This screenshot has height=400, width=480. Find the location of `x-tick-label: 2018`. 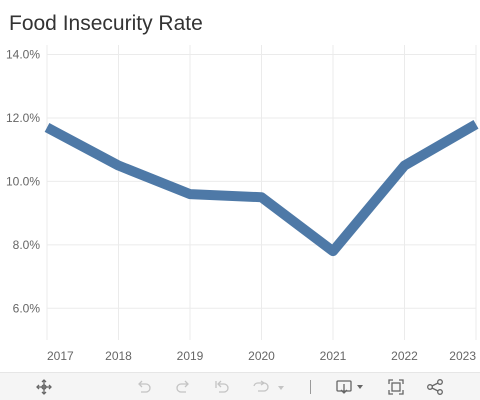

x-tick-label: 2018 is located at coordinates (118, 356).